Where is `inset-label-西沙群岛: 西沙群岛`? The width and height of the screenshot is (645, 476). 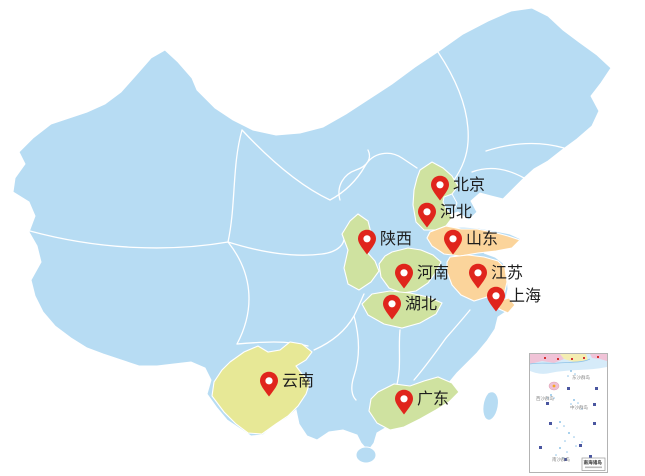 inset-label-西沙群岛: 西沙群岛 is located at coordinates (545, 398).